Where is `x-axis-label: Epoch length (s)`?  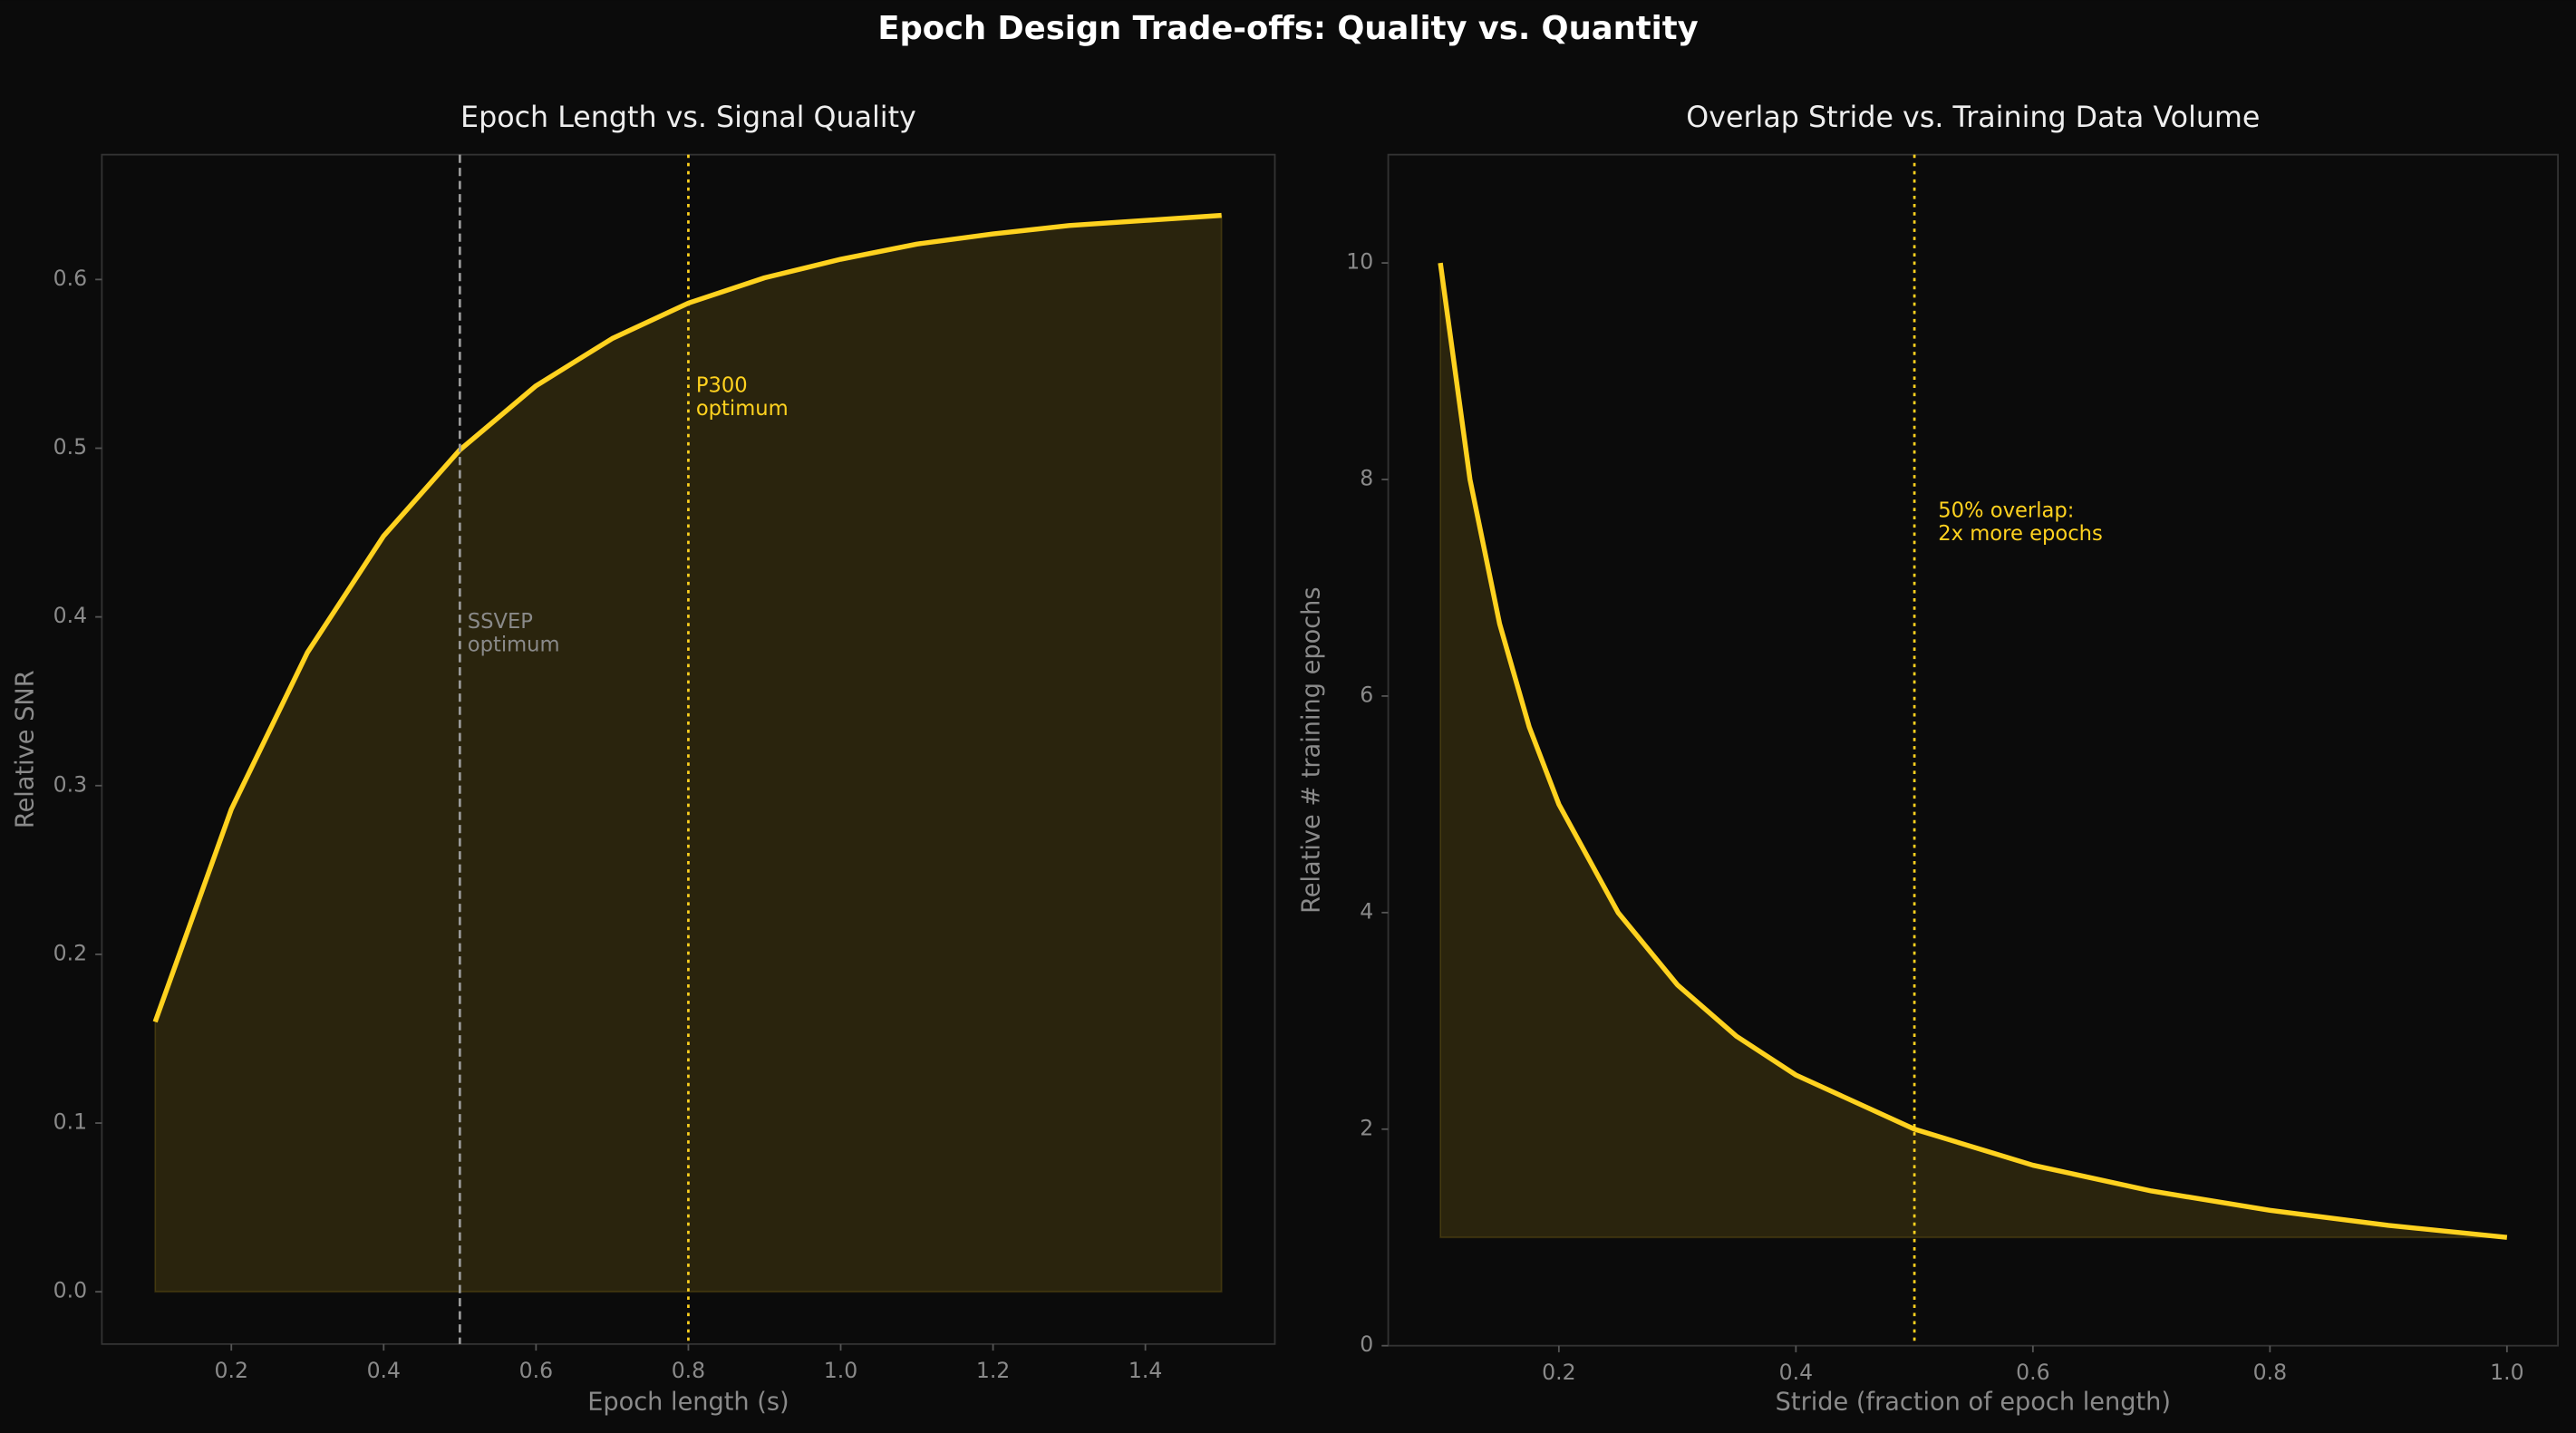 x-axis-label: Epoch length (s) is located at coordinates (688, 1403).